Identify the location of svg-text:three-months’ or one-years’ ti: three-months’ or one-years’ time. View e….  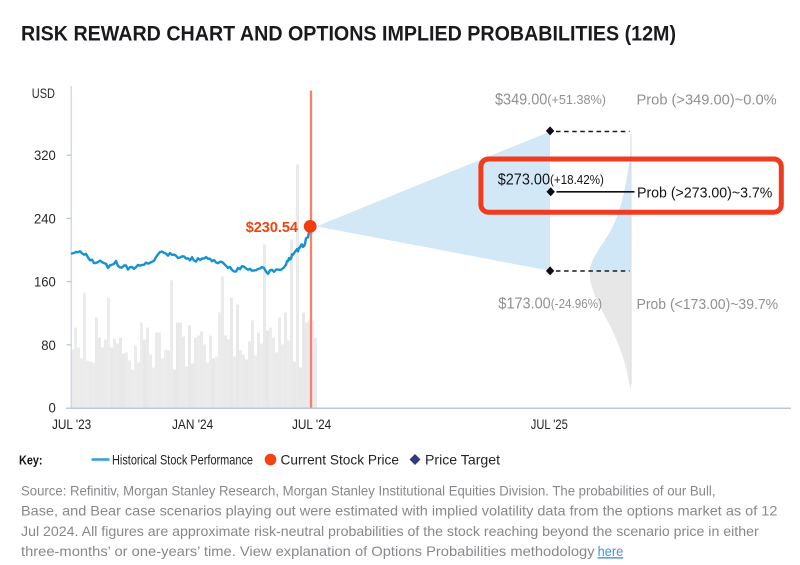
(308, 551).